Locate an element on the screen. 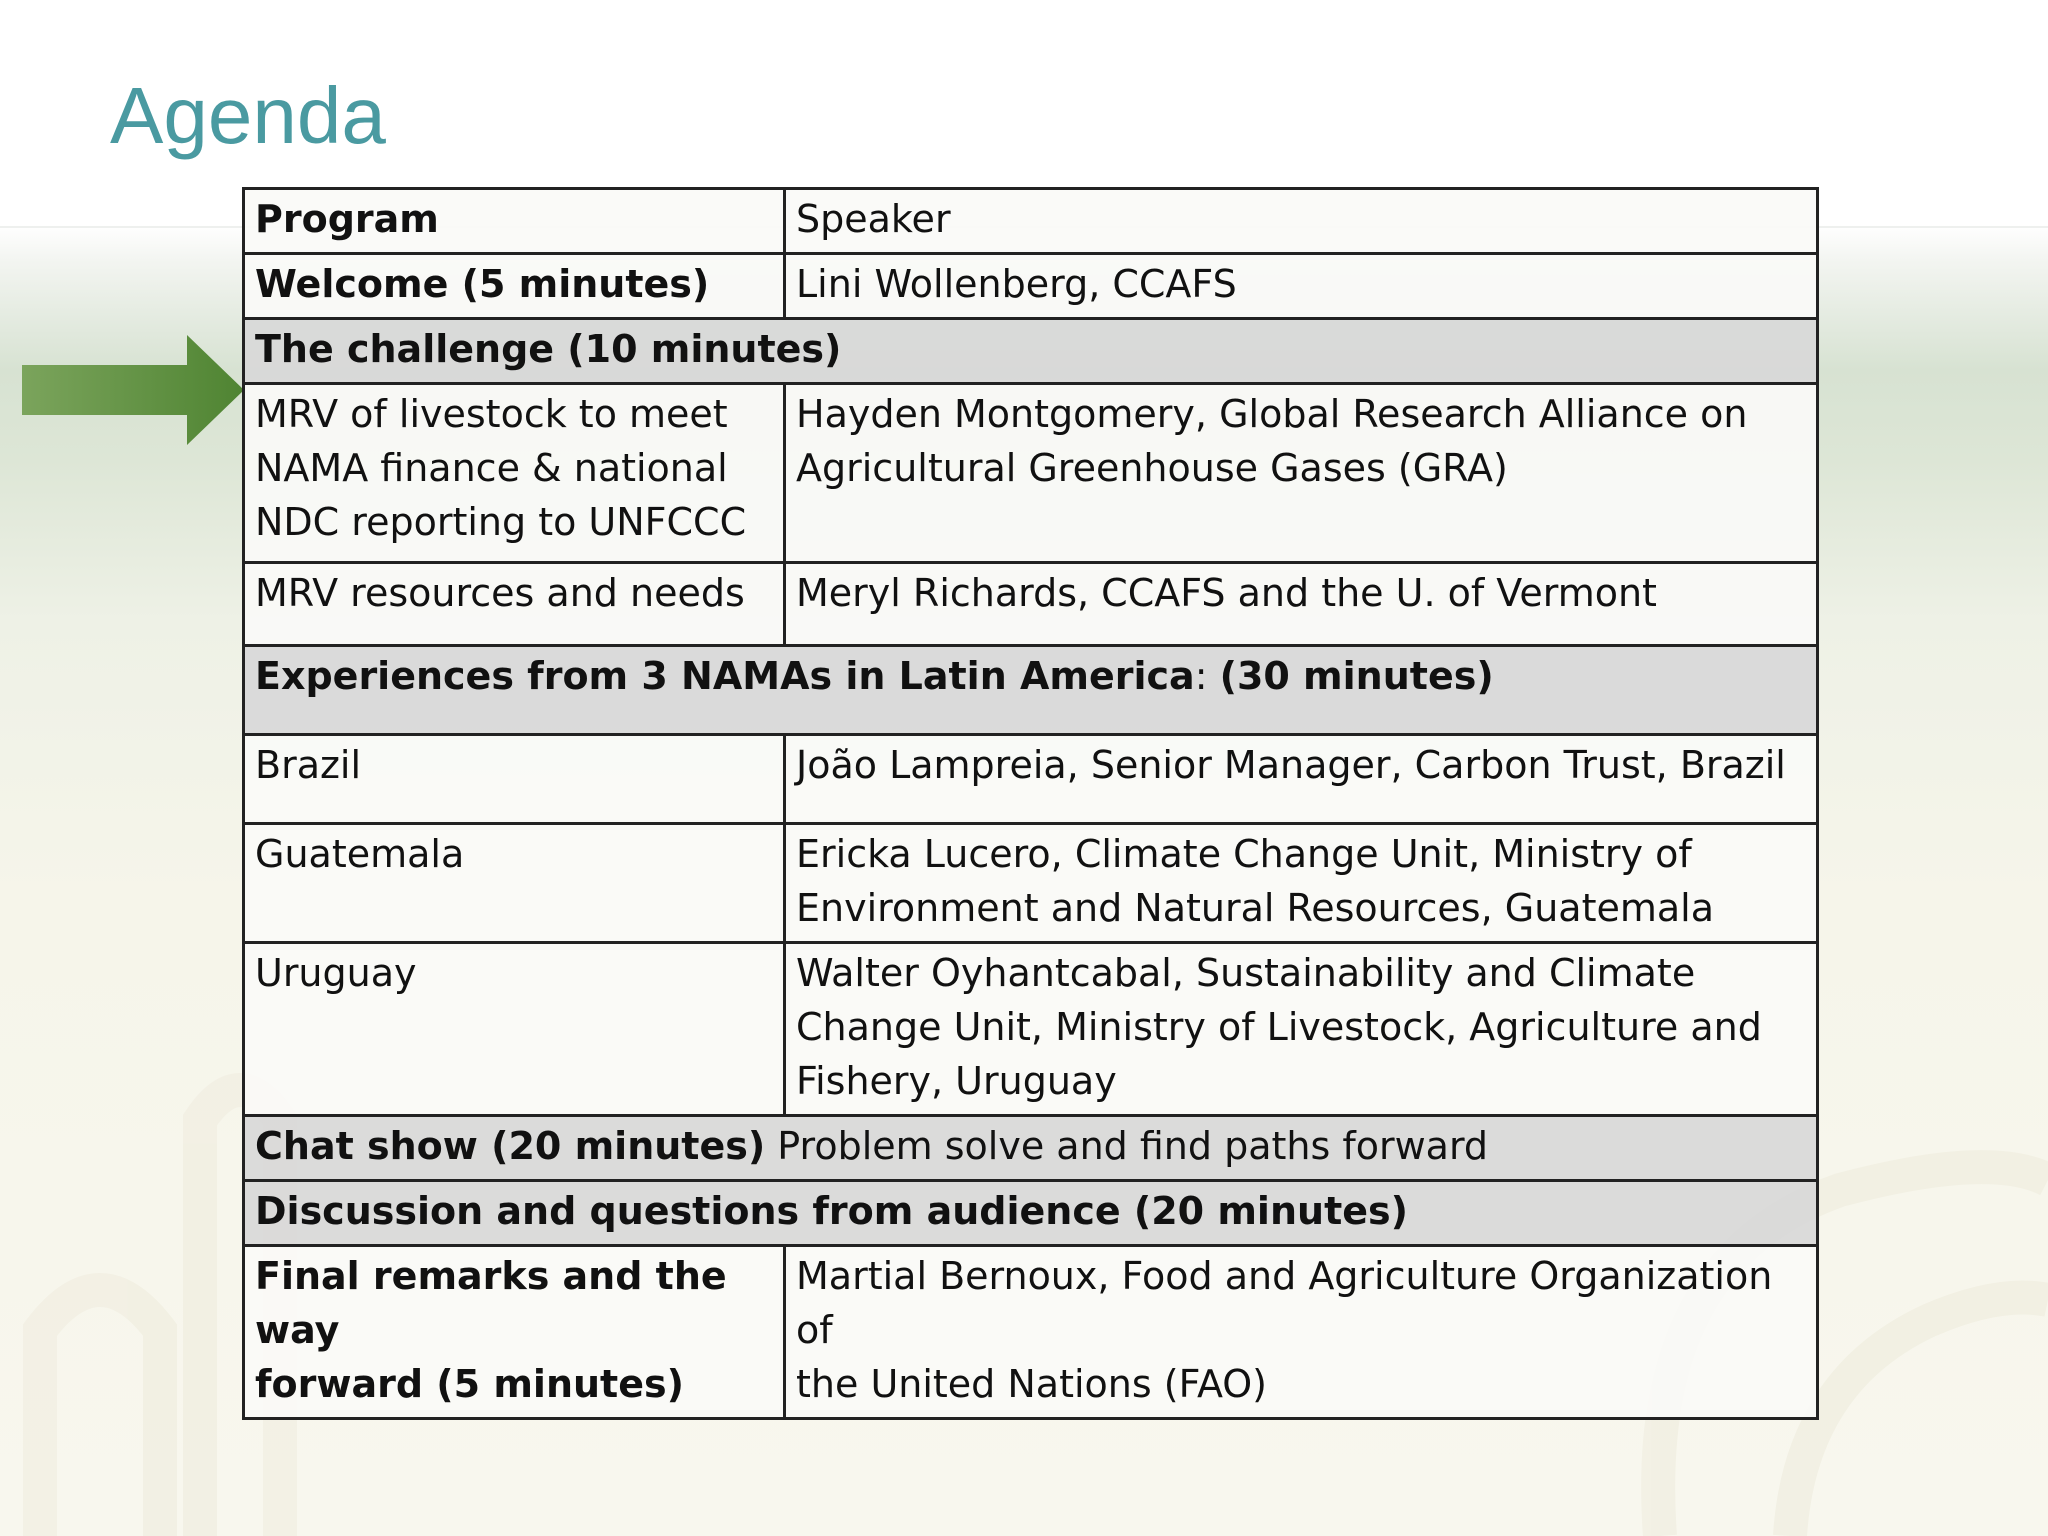 The image size is (2048, 1536). section-cell: The challenge (10 minutes) is located at coordinates (1030, 351).